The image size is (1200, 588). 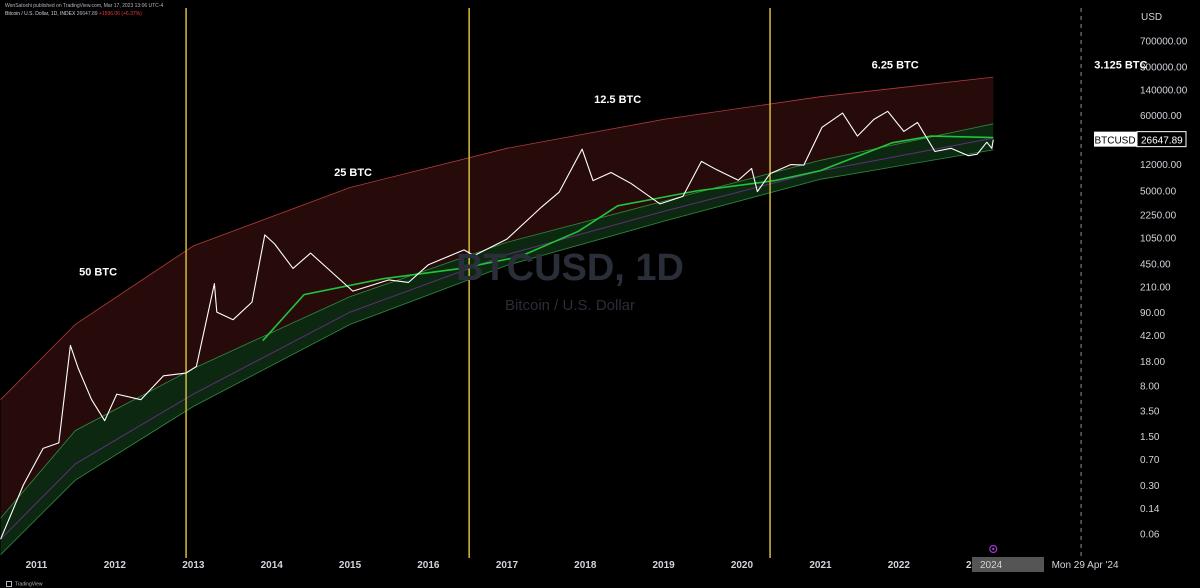 What do you see at coordinates (350, 565) in the screenshot?
I see `x-tick-label: 2015` at bounding box center [350, 565].